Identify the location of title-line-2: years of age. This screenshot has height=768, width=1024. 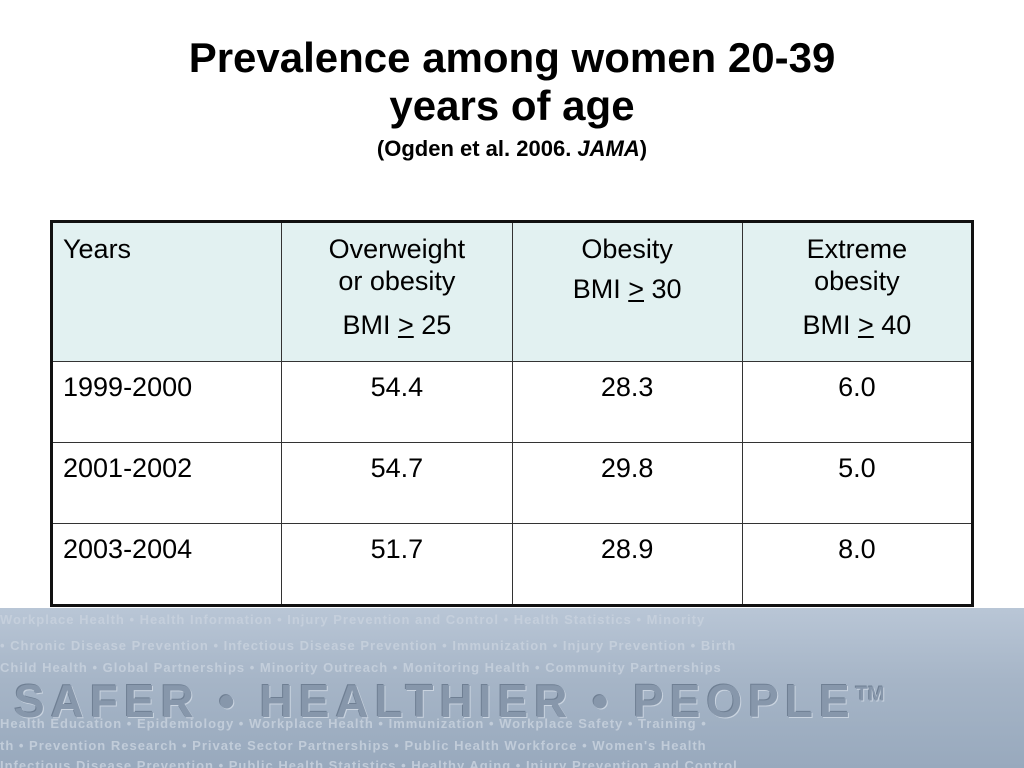
(512, 105).